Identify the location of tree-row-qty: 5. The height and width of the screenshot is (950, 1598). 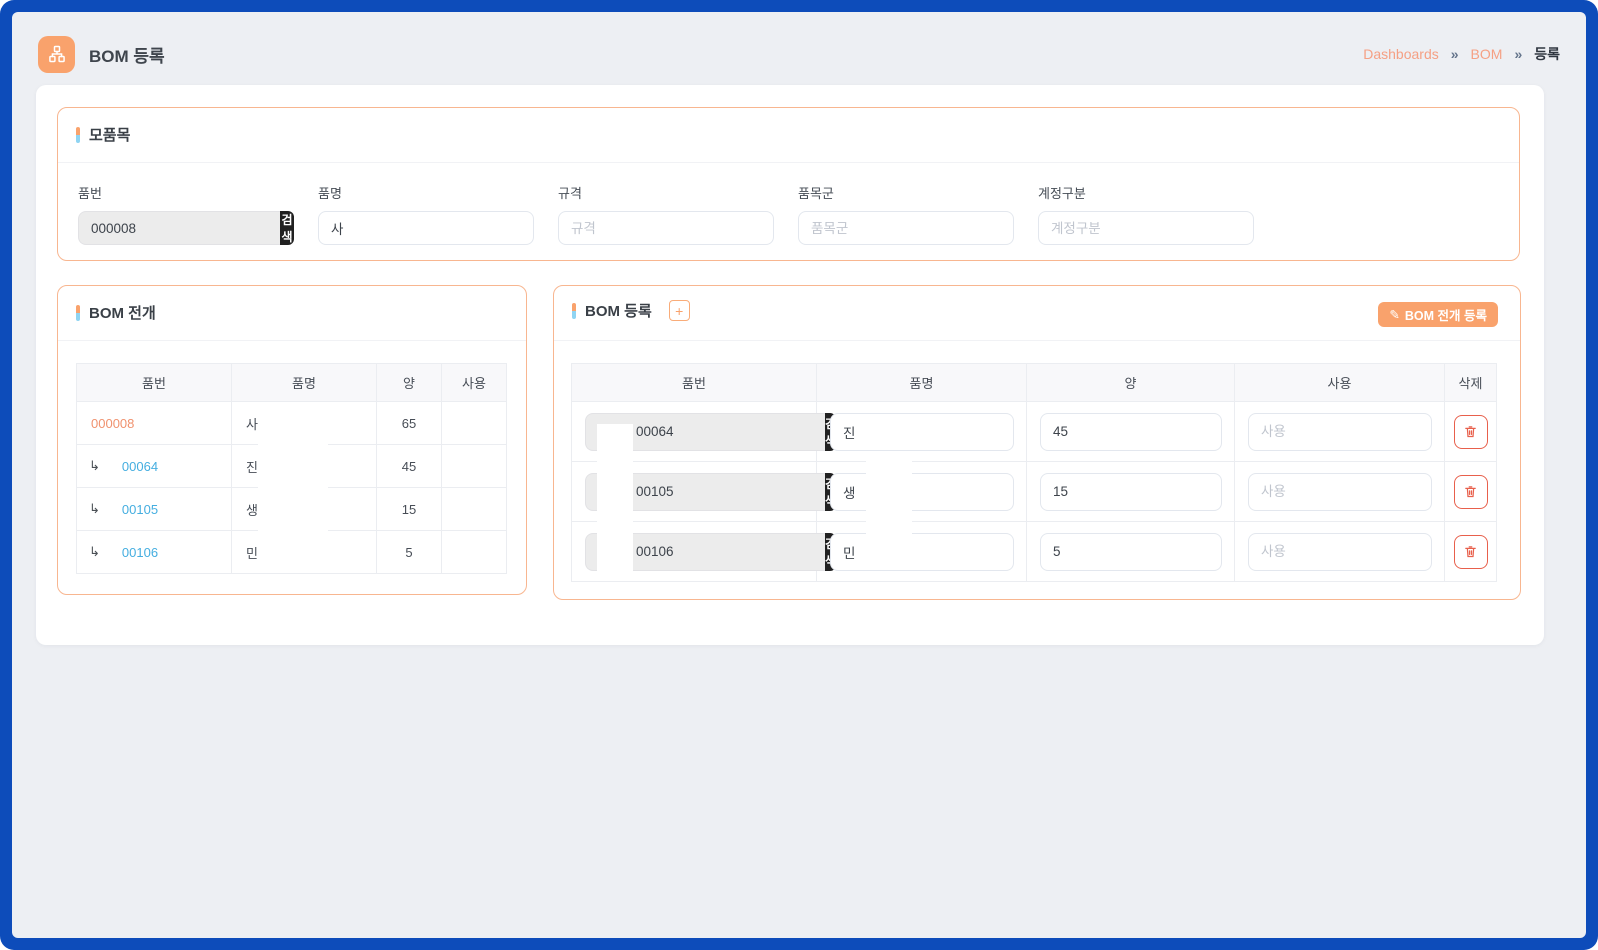
(409, 552).